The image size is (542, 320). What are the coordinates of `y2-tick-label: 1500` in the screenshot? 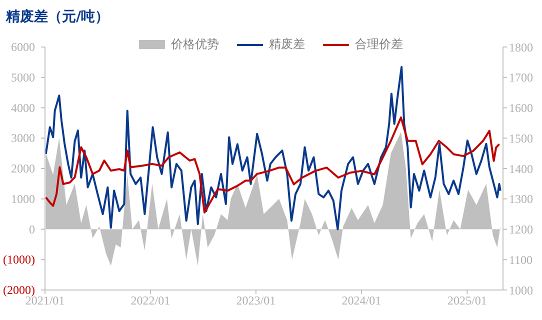 It's located at (521, 138).